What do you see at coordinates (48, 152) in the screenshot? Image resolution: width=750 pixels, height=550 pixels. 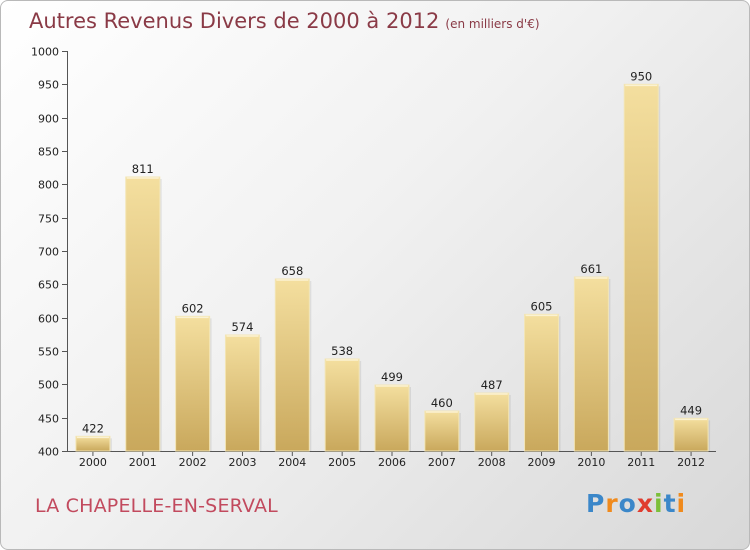 I see `y-tick-label: 850` at bounding box center [48, 152].